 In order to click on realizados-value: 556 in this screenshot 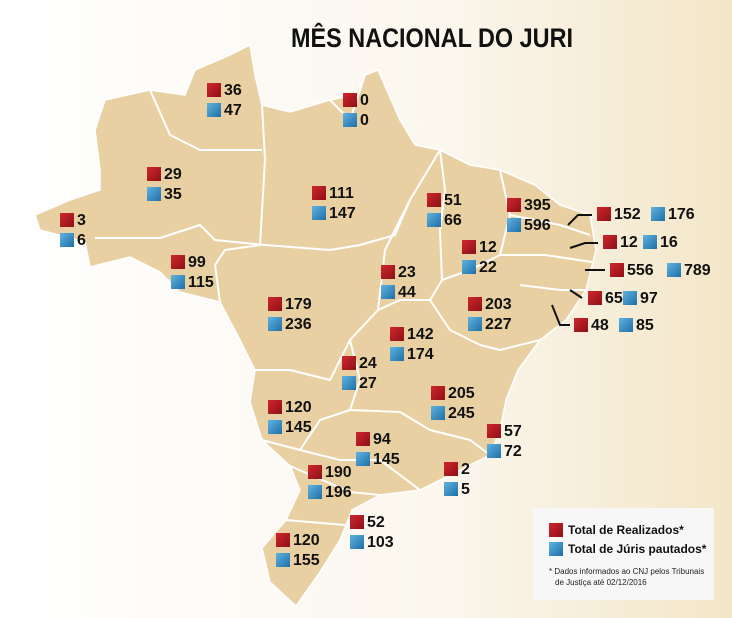, I will do `click(640, 270)`.